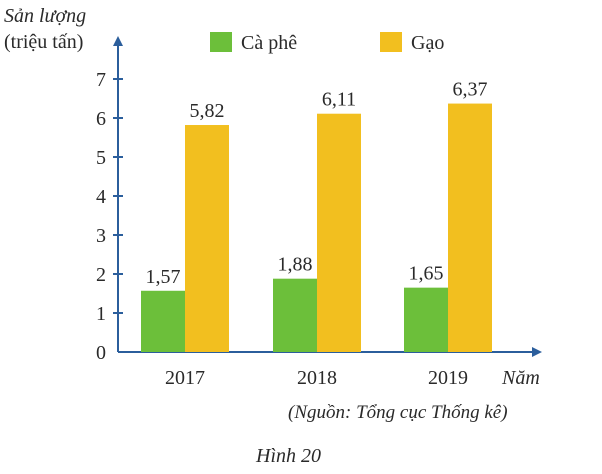 The height and width of the screenshot is (474, 602). What do you see at coordinates (295, 265) in the screenshot?
I see `data-label: 1,88` at bounding box center [295, 265].